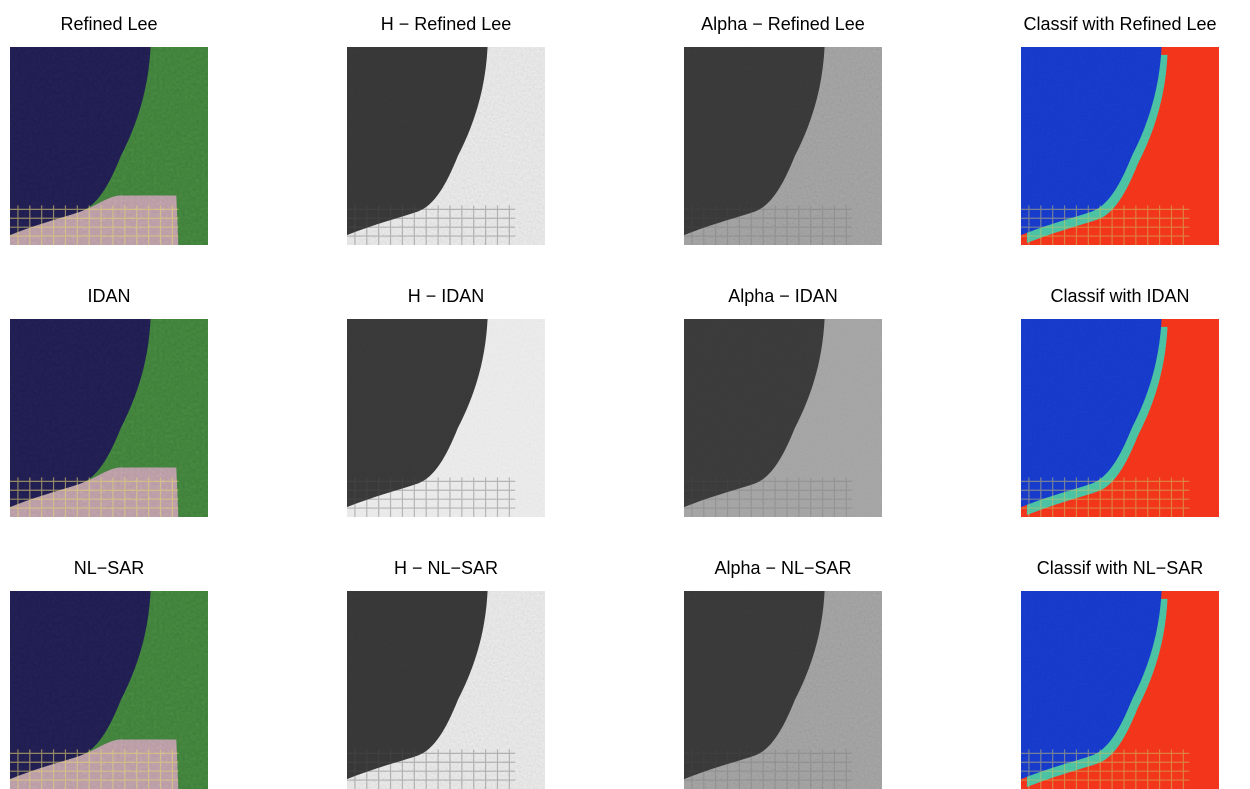 The image size is (1250, 789). What do you see at coordinates (446, 568) in the screenshot?
I see `panel-title: H − NL−SAR` at bounding box center [446, 568].